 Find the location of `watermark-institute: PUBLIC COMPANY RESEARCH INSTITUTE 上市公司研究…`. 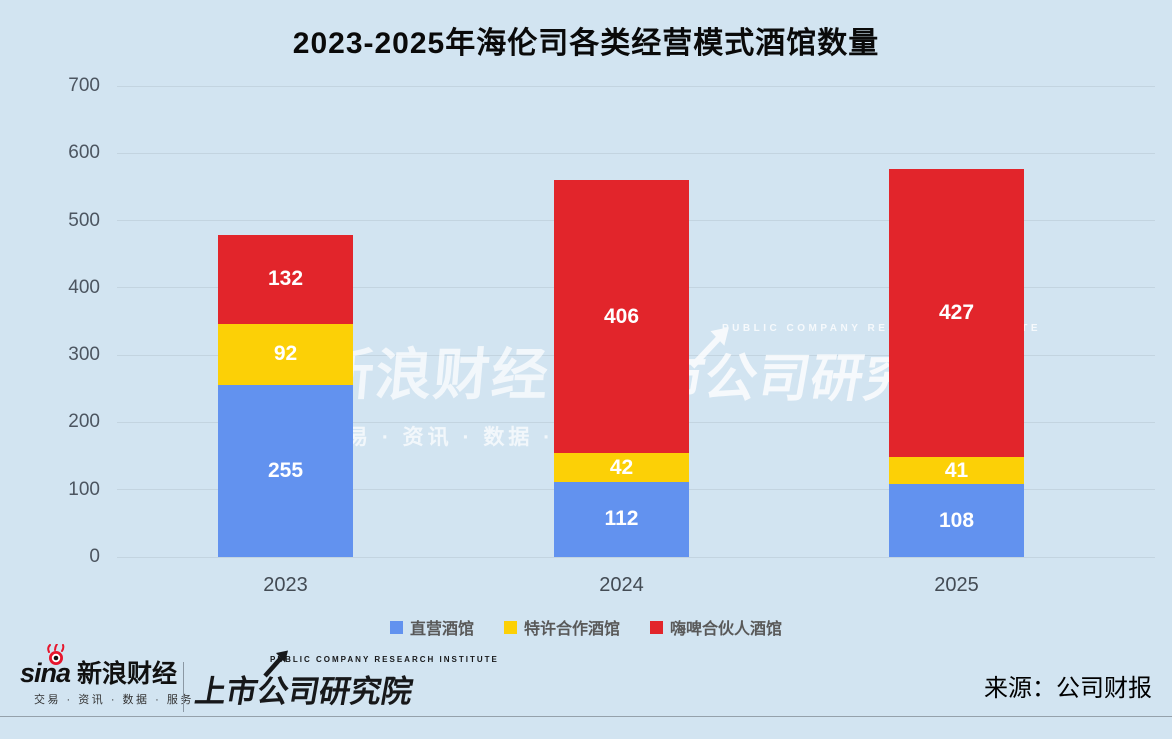

watermark-institute: PUBLIC COMPANY RESEARCH INSTITUTE 上市公司研究… is located at coordinates (818, 367).